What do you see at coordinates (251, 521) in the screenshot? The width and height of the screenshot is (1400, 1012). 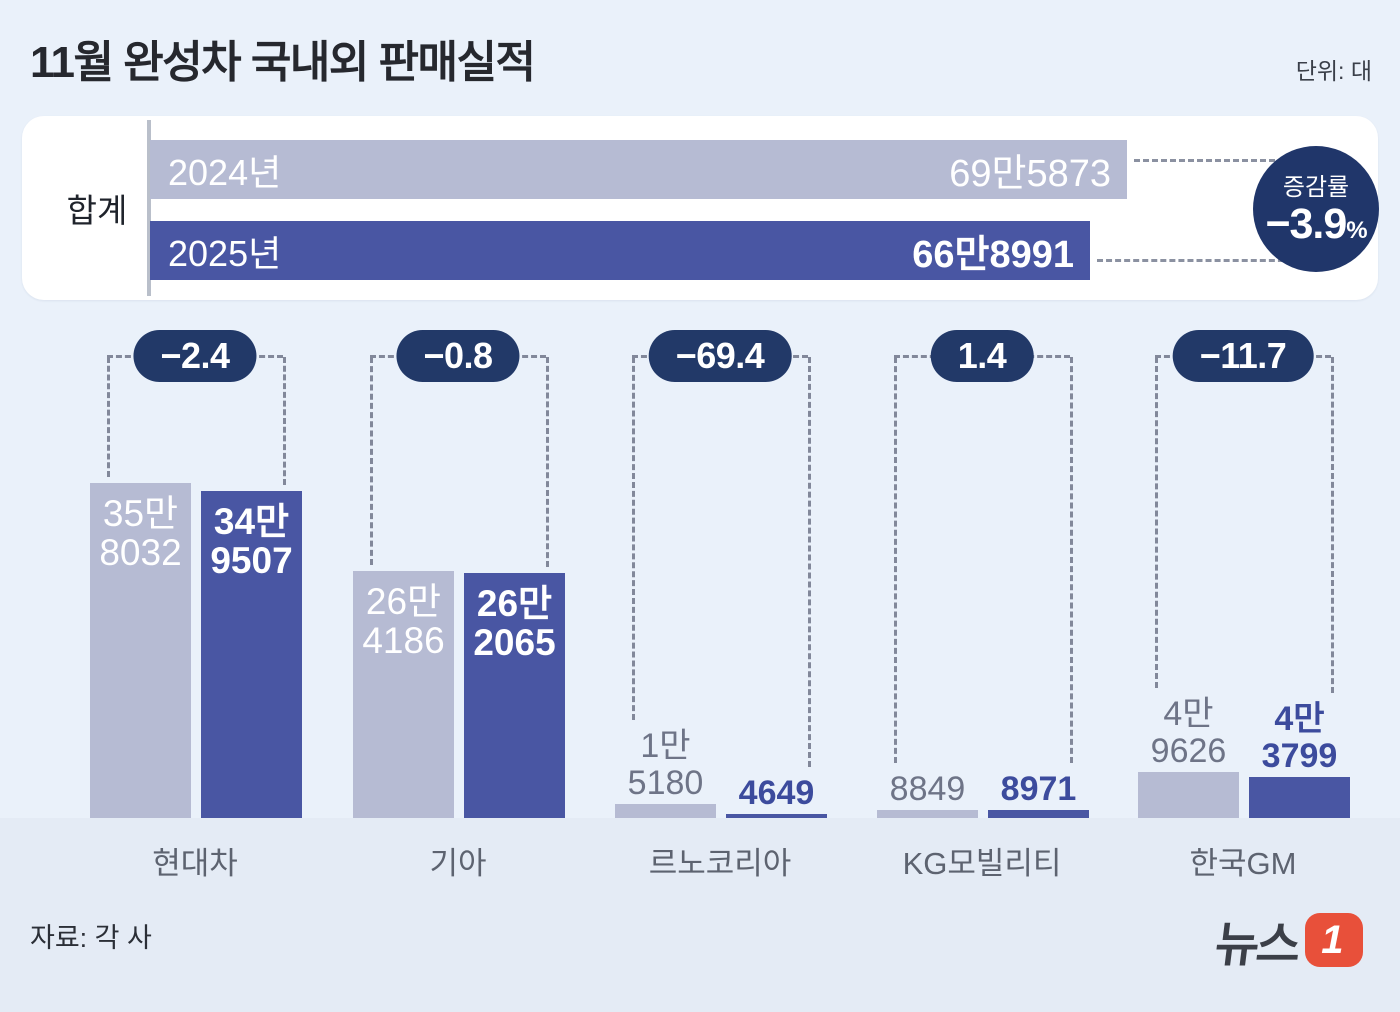 I see `bar-label-line: 34만` at bounding box center [251, 521].